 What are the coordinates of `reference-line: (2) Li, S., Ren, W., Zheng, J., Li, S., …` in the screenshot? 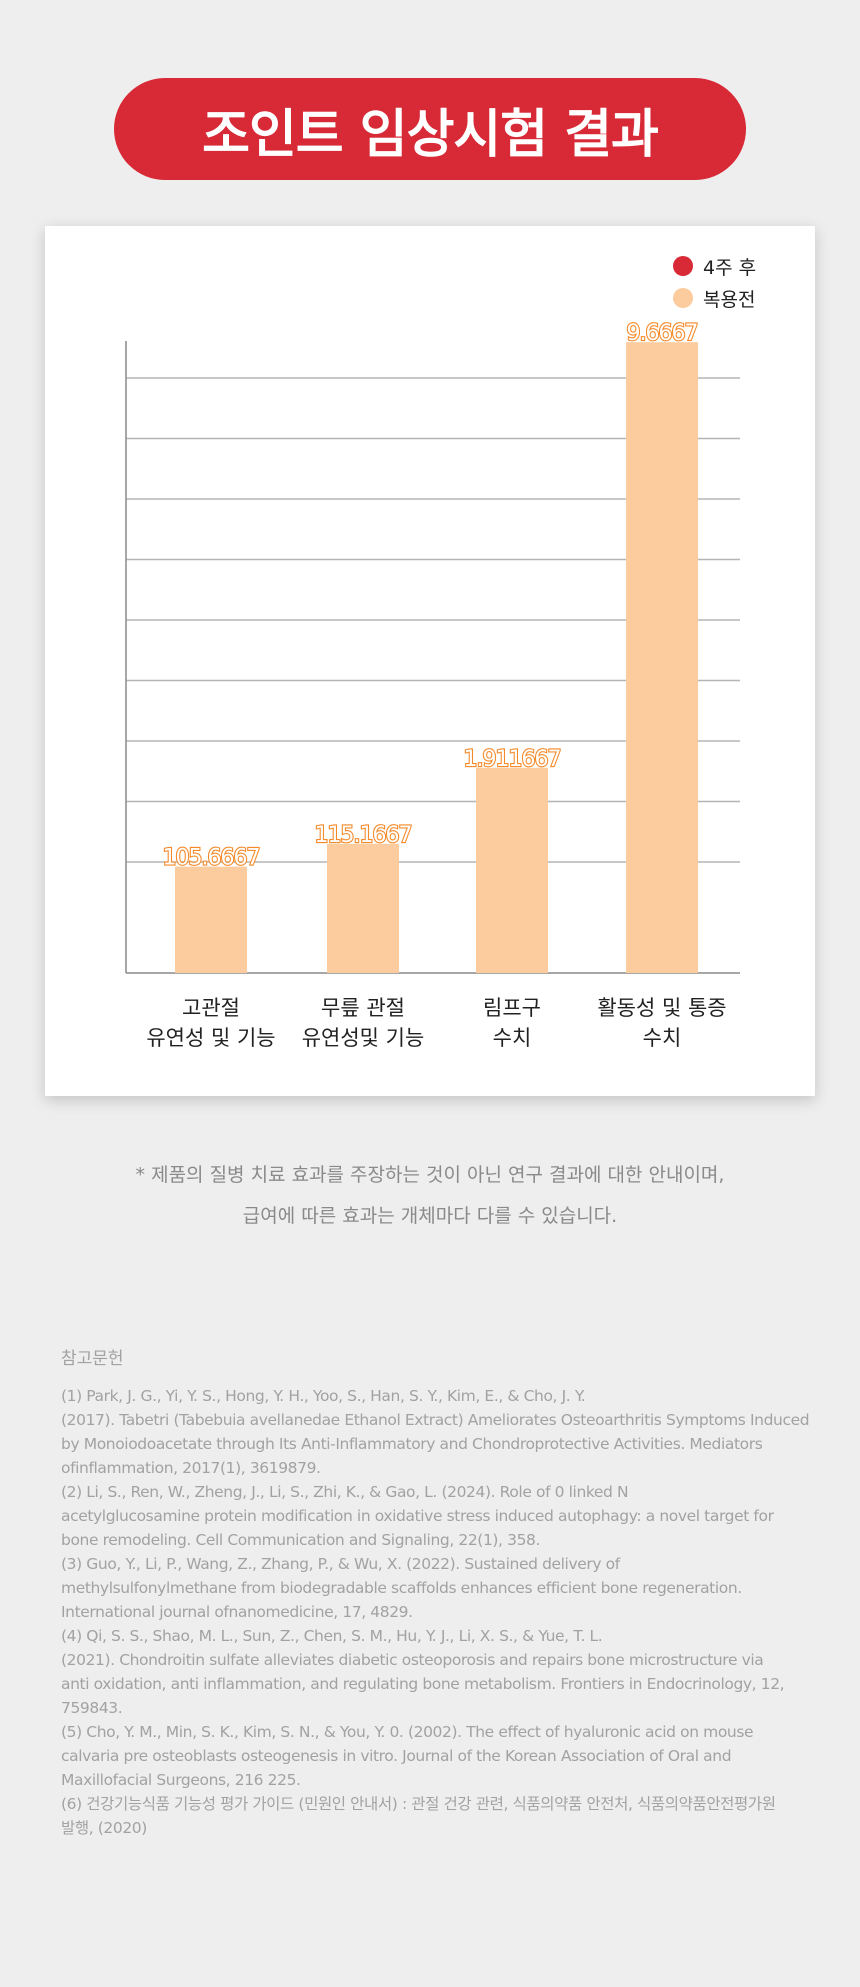 It's located at (345, 1492).